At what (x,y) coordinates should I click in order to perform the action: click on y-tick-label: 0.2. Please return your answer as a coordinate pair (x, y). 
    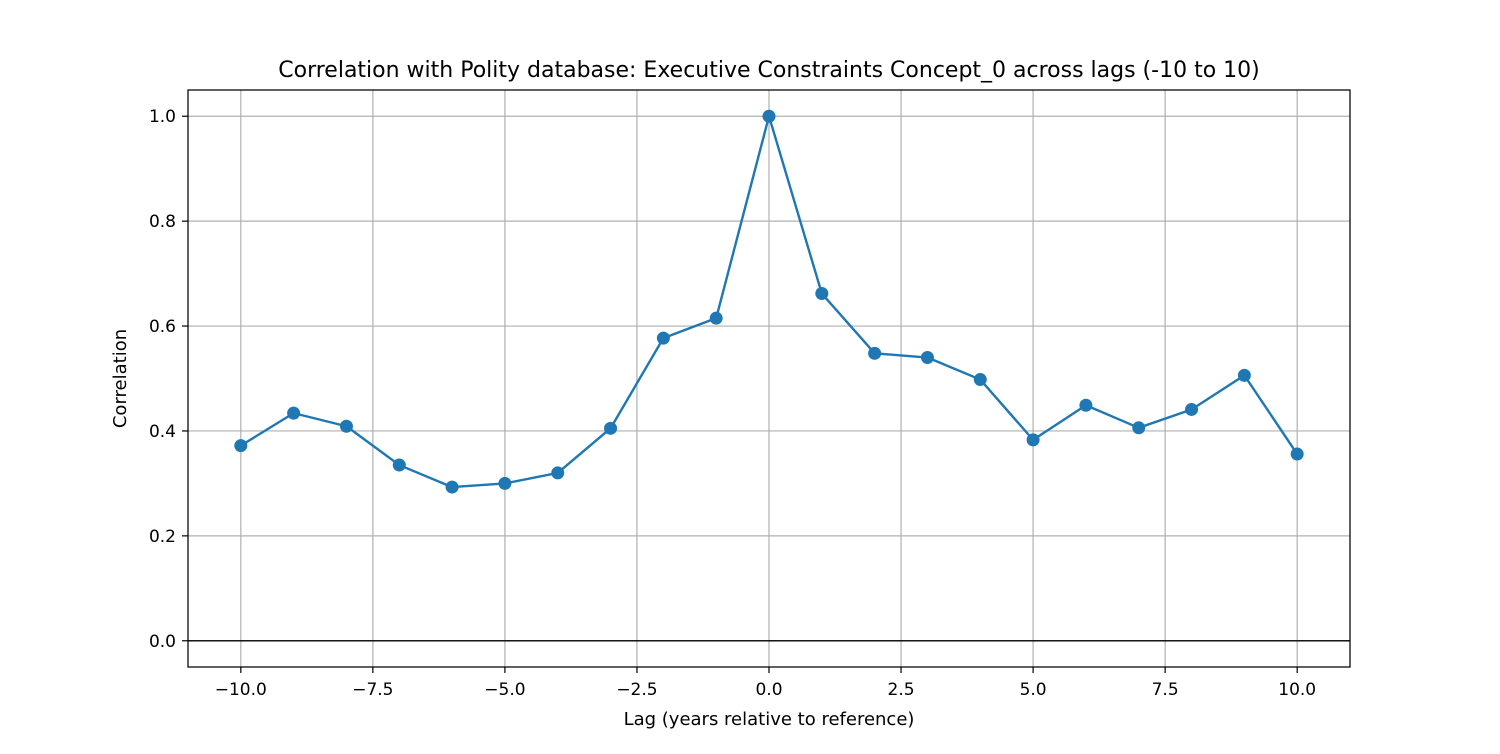
    Looking at the image, I should click on (162, 537).